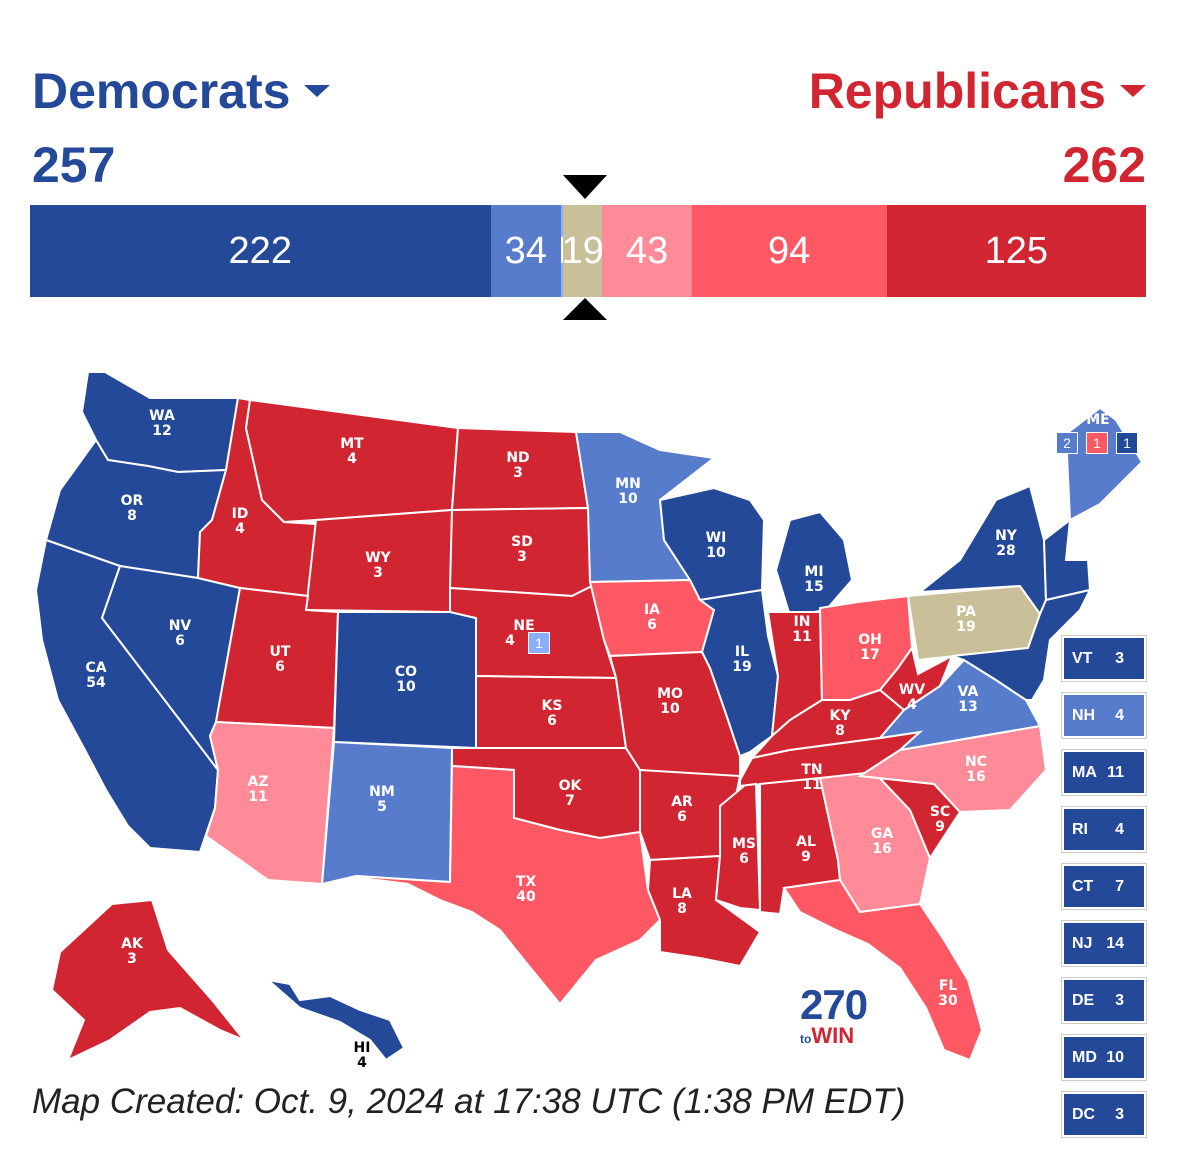 The image size is (1190, 1159). What do you see at coordinates (522, 542) in the screenshot?
I see `state-label-sd-abbr: SD` at bounding box center [522, 542].